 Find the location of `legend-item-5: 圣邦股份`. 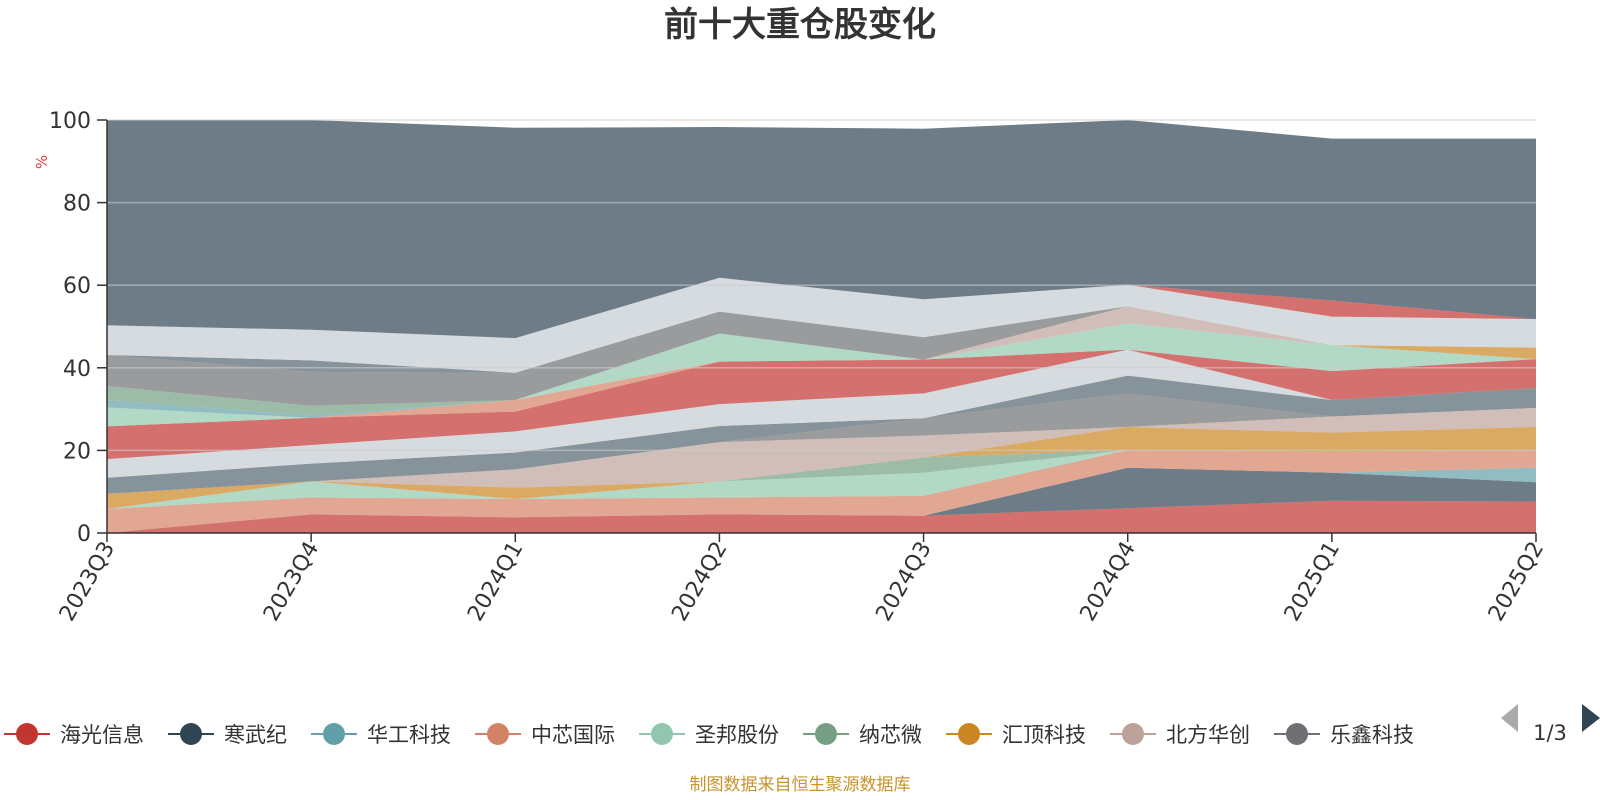

legend-item-5: 圣邦股份 is located at coordinates (709, 735).